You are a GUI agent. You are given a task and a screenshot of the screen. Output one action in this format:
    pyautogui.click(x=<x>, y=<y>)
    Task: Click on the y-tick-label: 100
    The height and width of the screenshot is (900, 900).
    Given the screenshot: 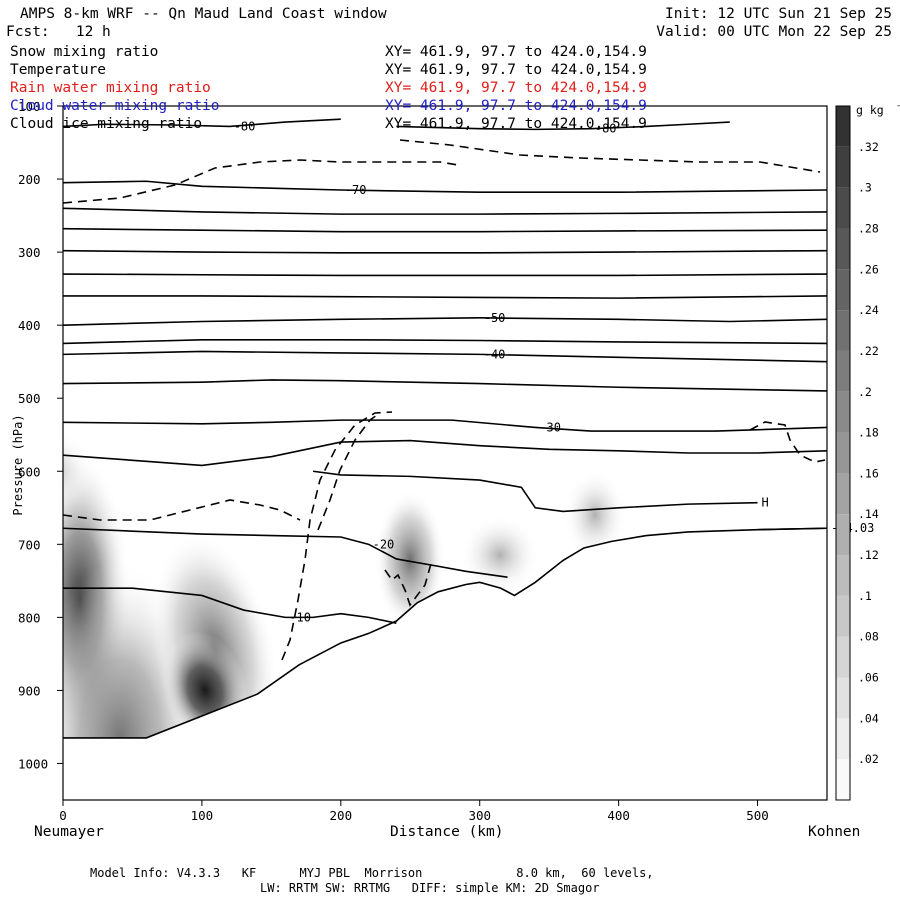 What is the action you would take?
    pyautogui.click(x=29, y=106)
    